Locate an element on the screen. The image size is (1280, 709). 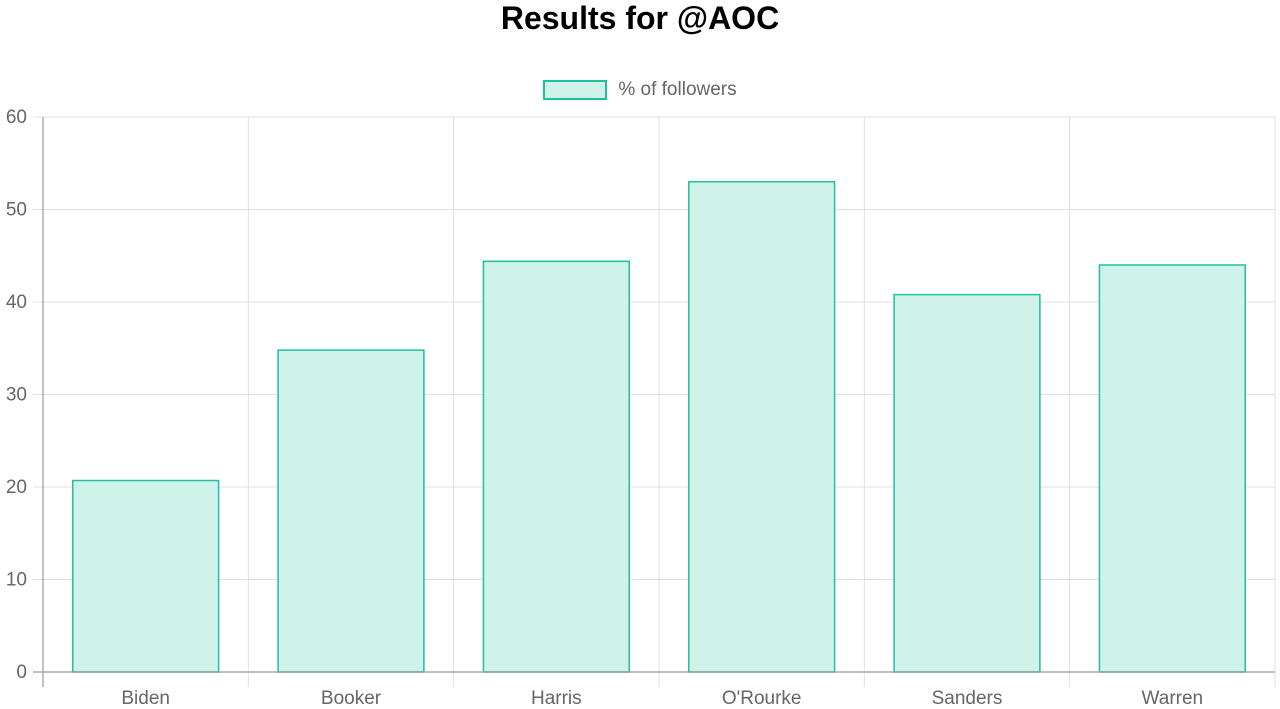
y-tick-label: 40 is located at coordinates (16, 302).